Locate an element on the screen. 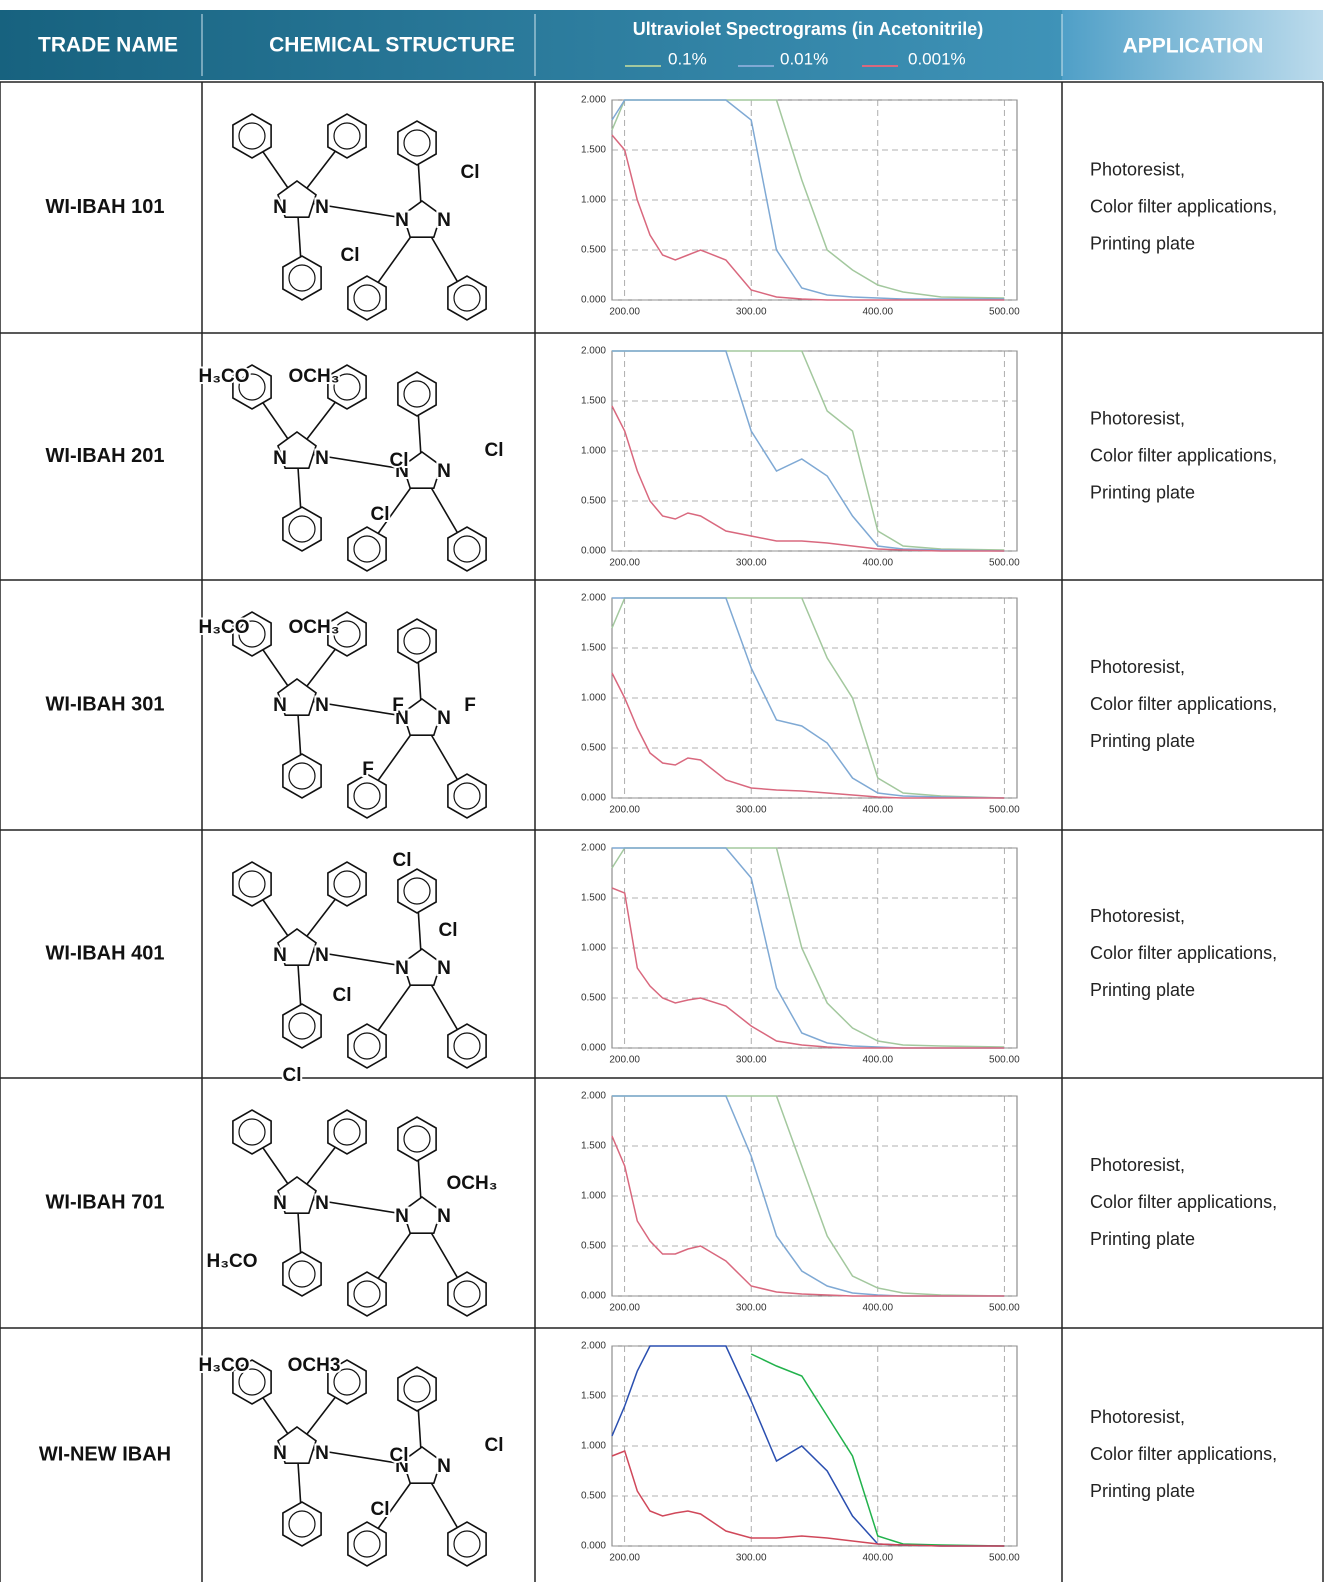 The width and height of the screenshot is (1335, 1582). application-text: Printing plate is located at coordinates (1142, 1491).